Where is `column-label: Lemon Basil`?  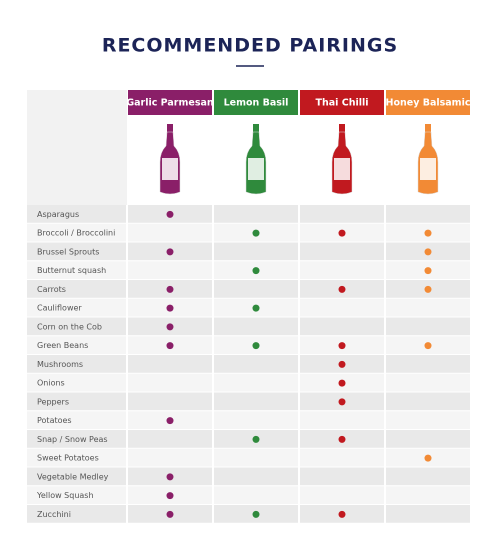
column-label: Lemon Basil is located at coordinates (256, 103).